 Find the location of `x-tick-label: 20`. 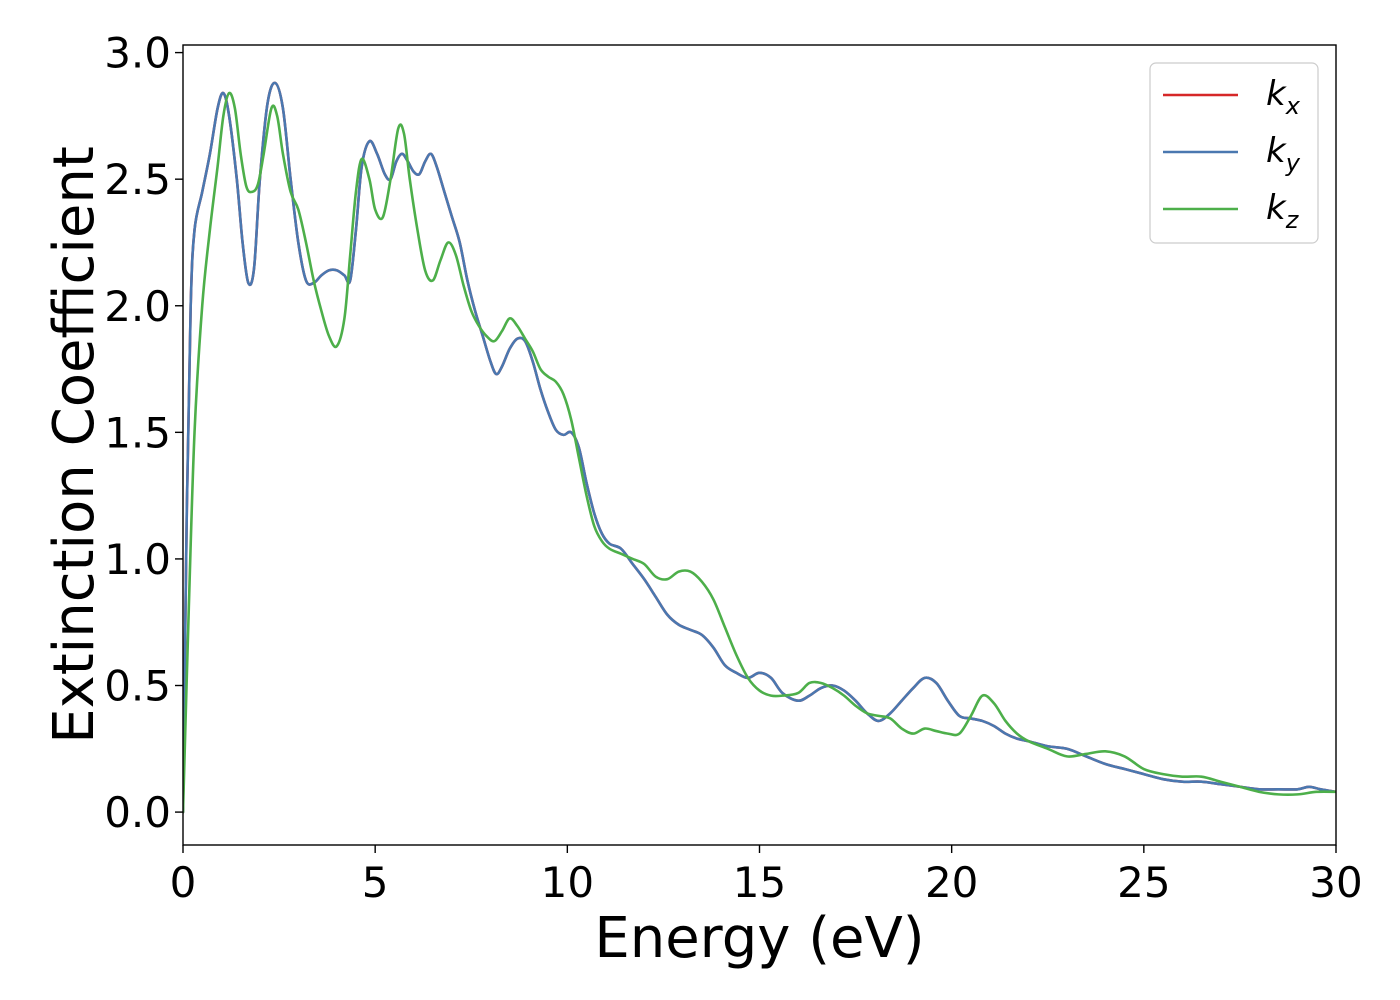

x-tick-label: 20 is located at coordinates (951, 882).